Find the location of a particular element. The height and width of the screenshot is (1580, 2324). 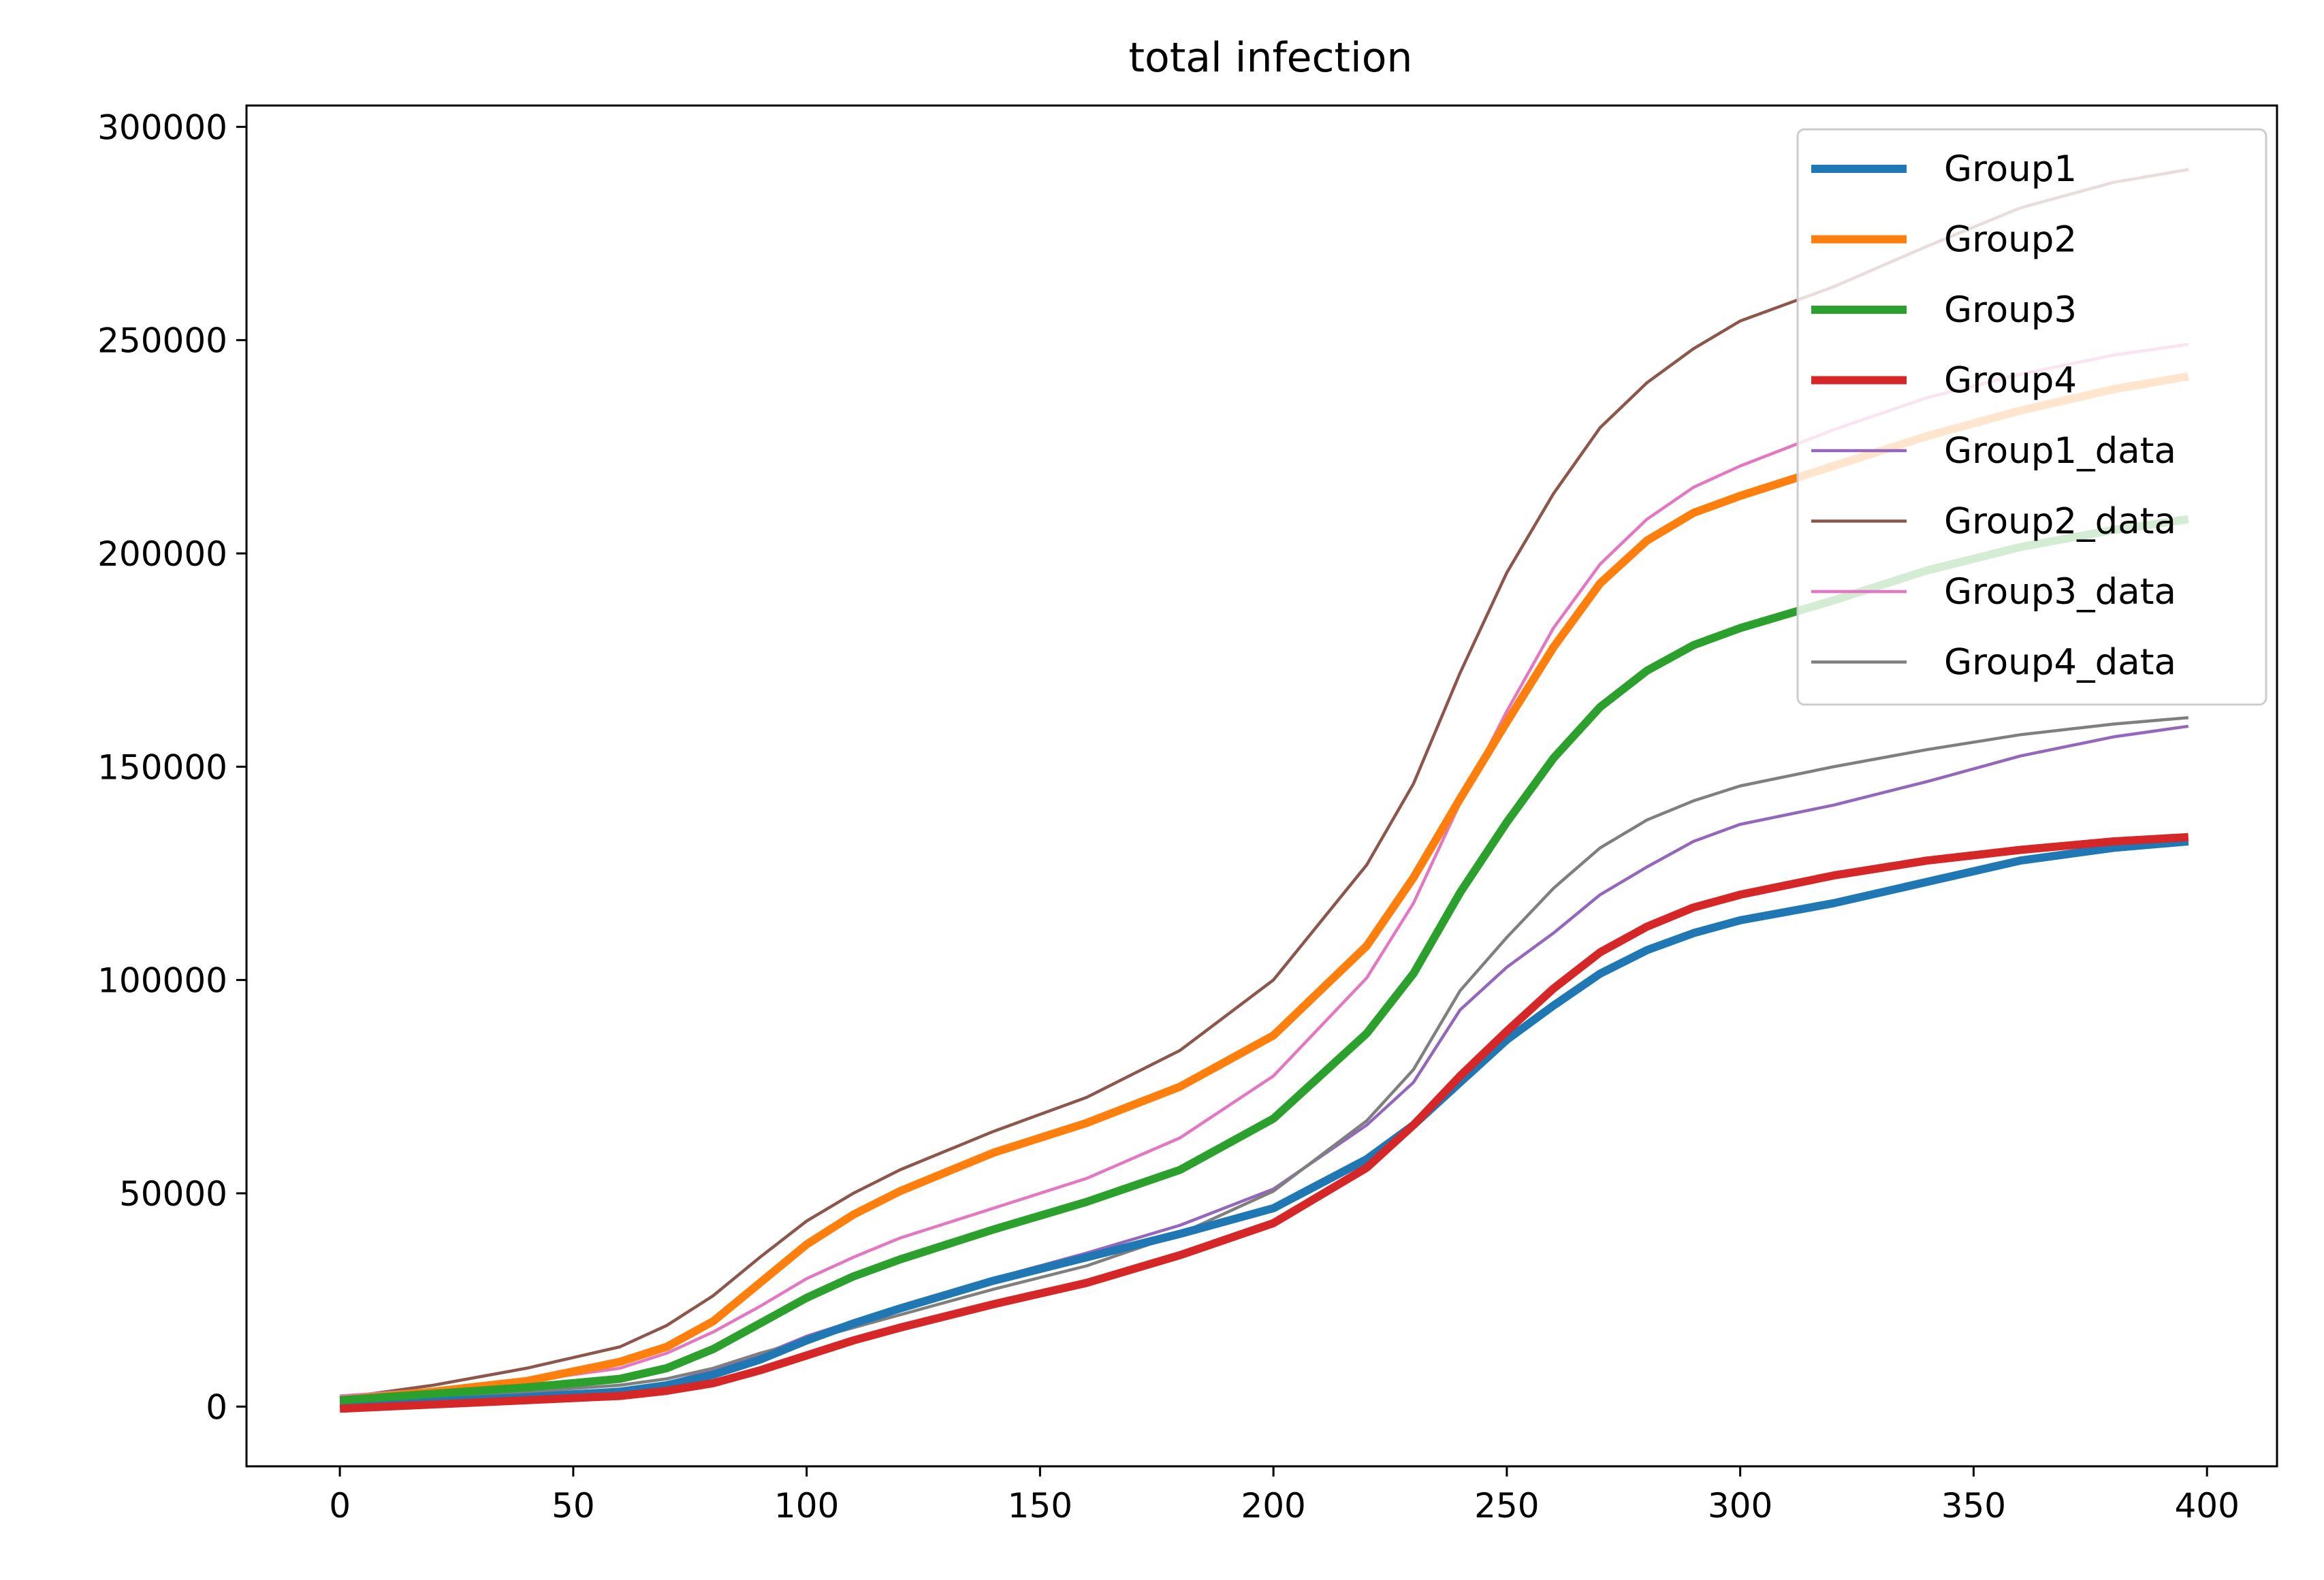

legend-label: Group4 is located at coordinates (2010, 381).